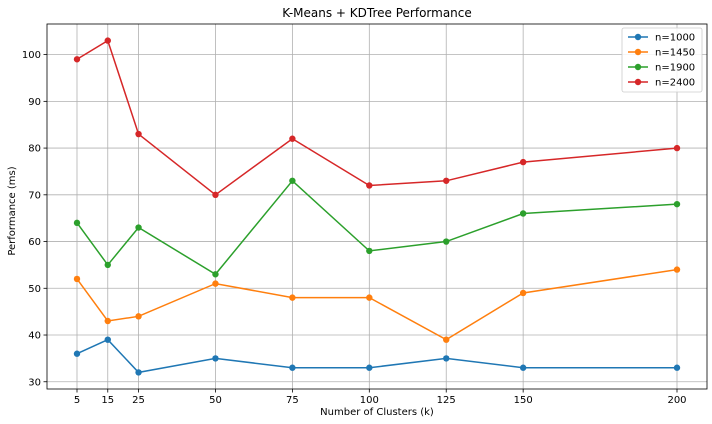  Describe the element at coordinates (34, 289) in the screenshot. I see `y-tick-label: 50` at that location.